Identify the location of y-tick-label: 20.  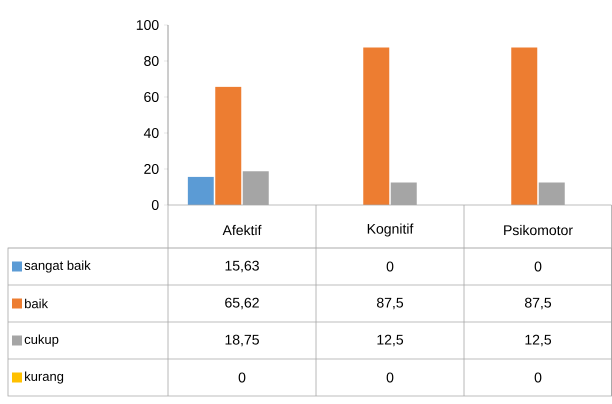
(151, 169).